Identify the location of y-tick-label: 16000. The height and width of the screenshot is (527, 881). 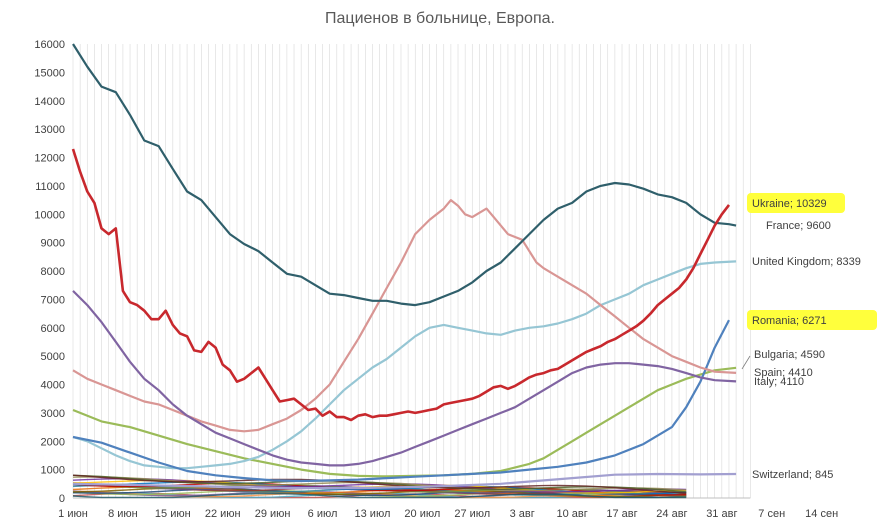
(49, 45).